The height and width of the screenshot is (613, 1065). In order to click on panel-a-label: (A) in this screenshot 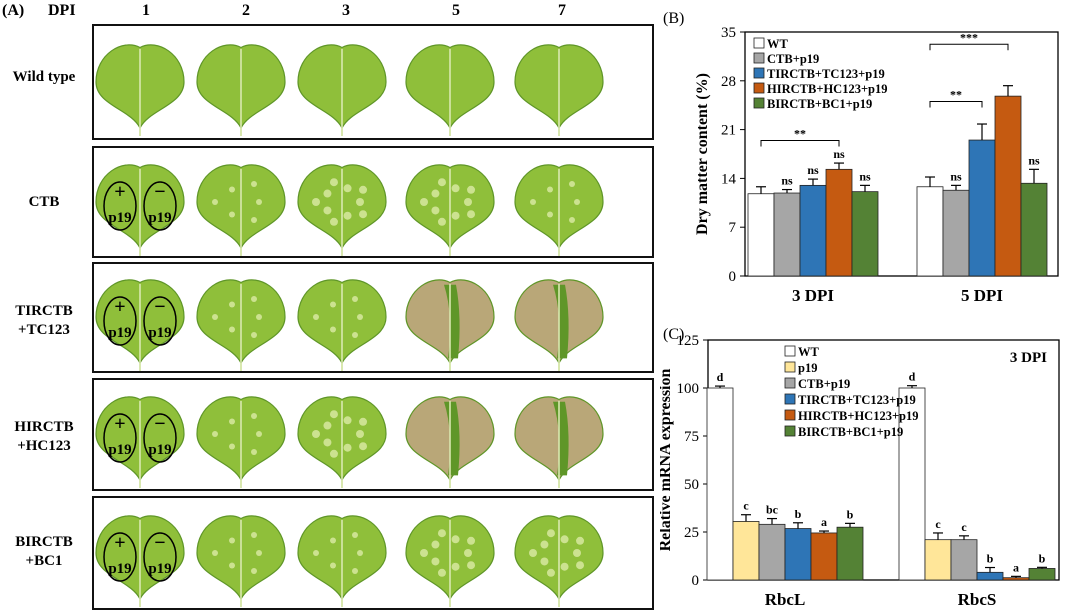, I will do `click(13, 10)`.